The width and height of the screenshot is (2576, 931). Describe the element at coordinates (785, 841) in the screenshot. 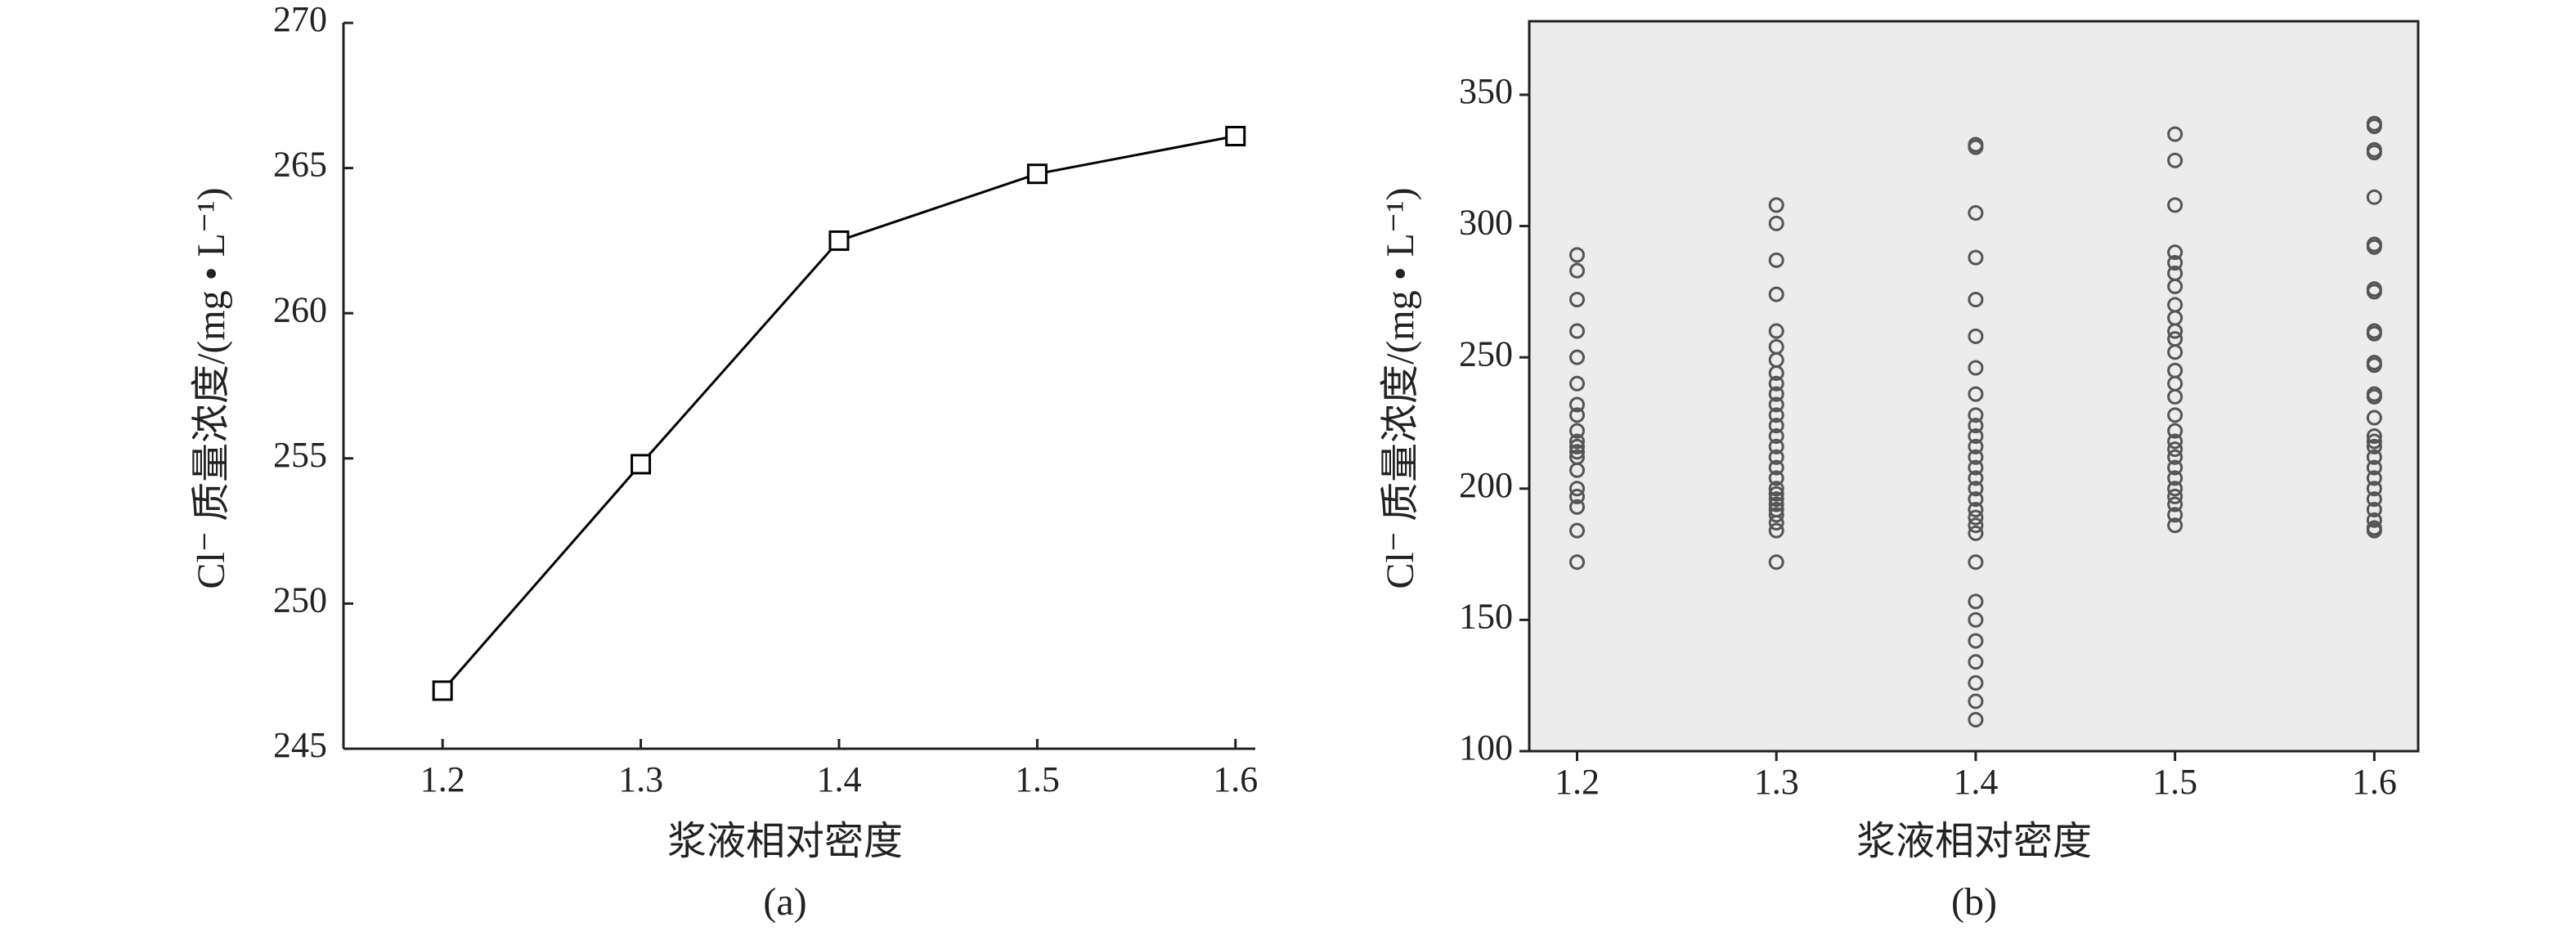

I see `x-axis-label: 浆液相对密度` at that location.